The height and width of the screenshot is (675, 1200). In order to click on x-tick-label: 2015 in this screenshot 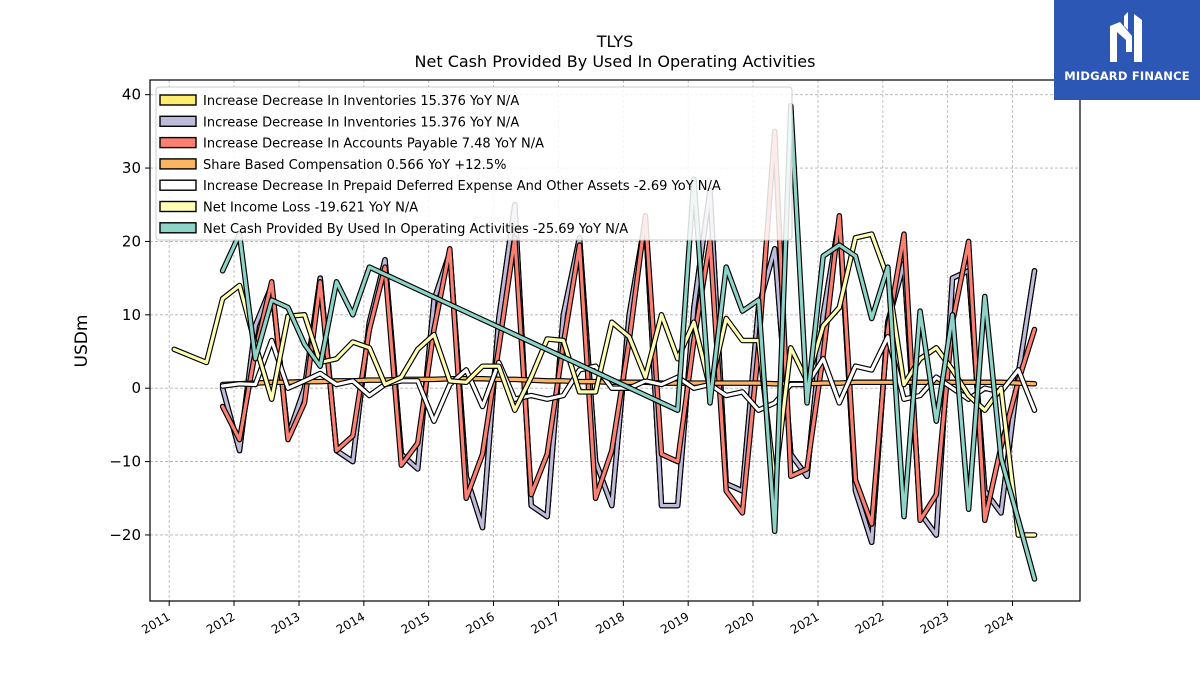, I will do `click(415, 622)`.